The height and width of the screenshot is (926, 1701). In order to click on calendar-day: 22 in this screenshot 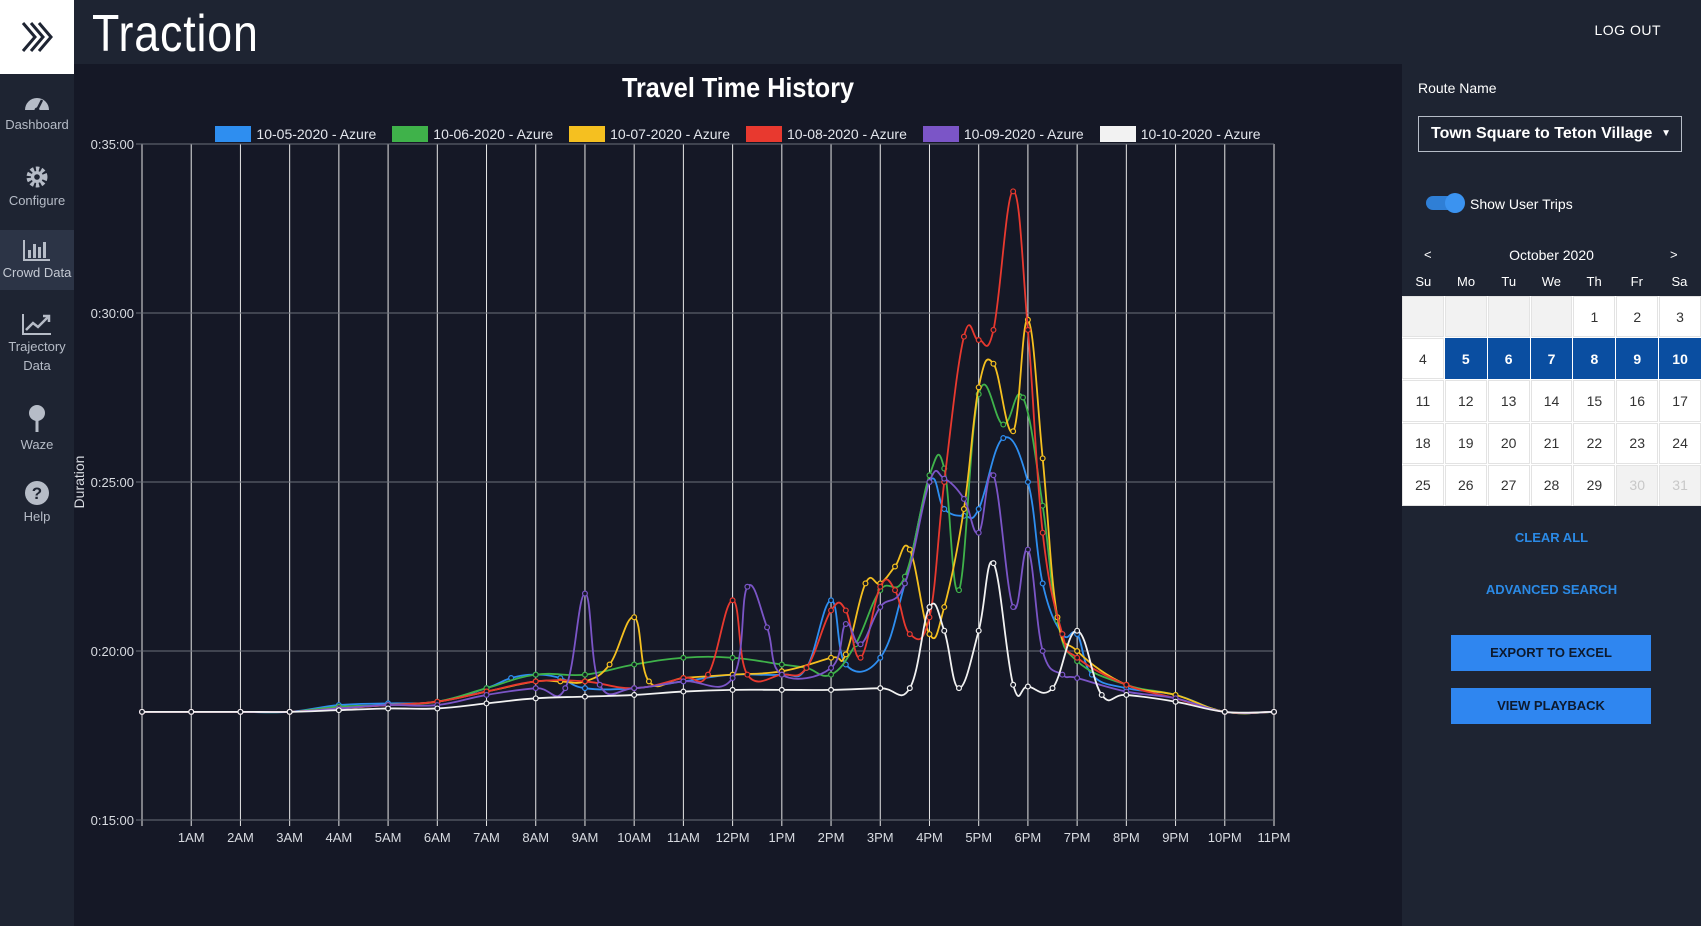, I will do `click(1594, 443)`.